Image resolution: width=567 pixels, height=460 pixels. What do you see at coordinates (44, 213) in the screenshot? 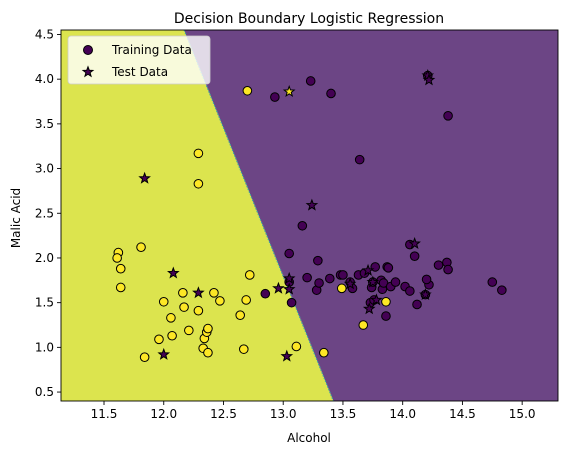
I see `y-tick-label: 2.5` at bounding box center [44, 213].